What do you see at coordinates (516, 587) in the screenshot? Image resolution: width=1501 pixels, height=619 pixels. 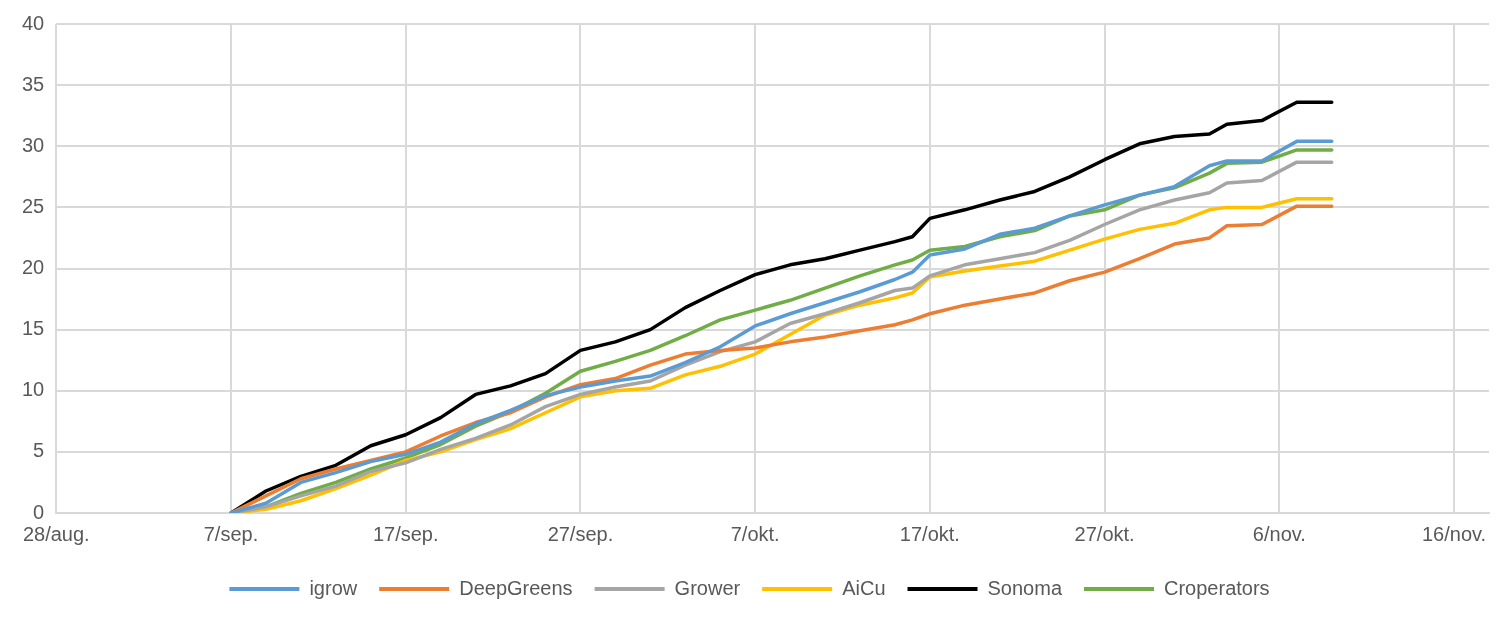 I see `legend-label: DeepGreens` at bounding box center [516, 587].